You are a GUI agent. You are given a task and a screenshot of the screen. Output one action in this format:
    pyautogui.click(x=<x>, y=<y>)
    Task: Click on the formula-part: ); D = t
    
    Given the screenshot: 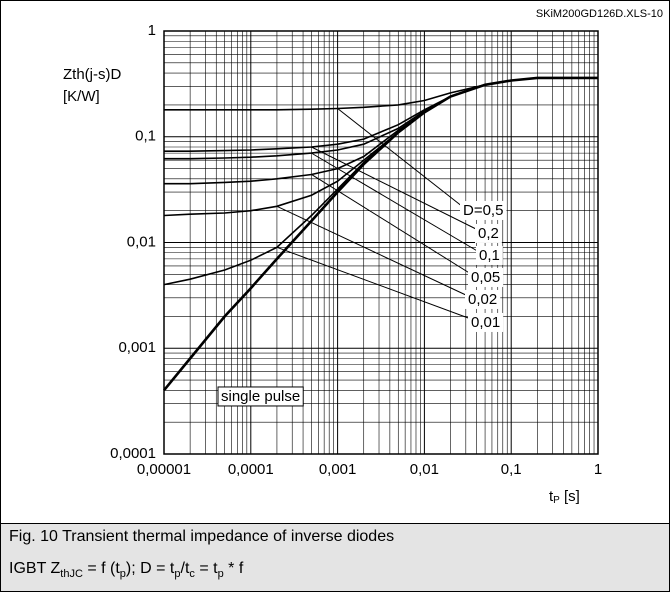 What is the action you would take?
    pyautogui.click(x=150, y=568)
    